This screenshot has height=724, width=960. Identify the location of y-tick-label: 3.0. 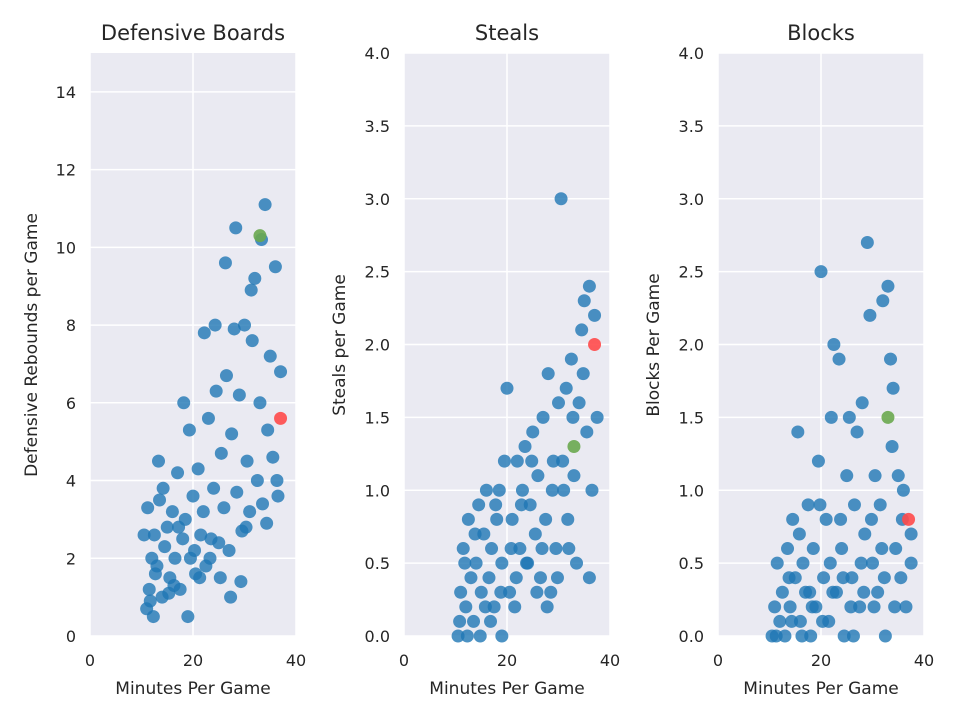
(691, 199).